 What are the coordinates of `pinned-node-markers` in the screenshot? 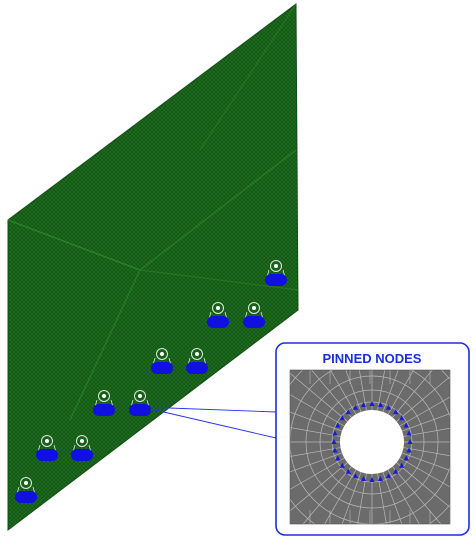 It's located at (372, 441).